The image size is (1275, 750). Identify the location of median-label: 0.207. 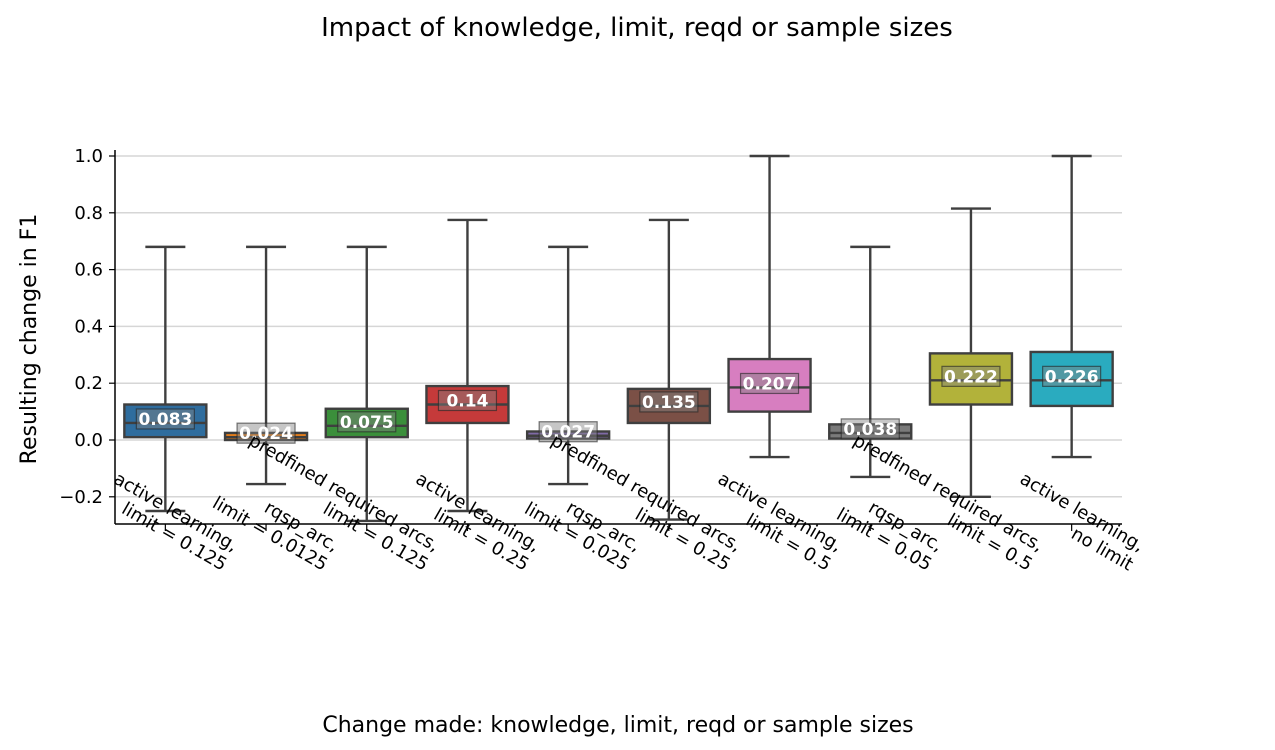
(770, 384).